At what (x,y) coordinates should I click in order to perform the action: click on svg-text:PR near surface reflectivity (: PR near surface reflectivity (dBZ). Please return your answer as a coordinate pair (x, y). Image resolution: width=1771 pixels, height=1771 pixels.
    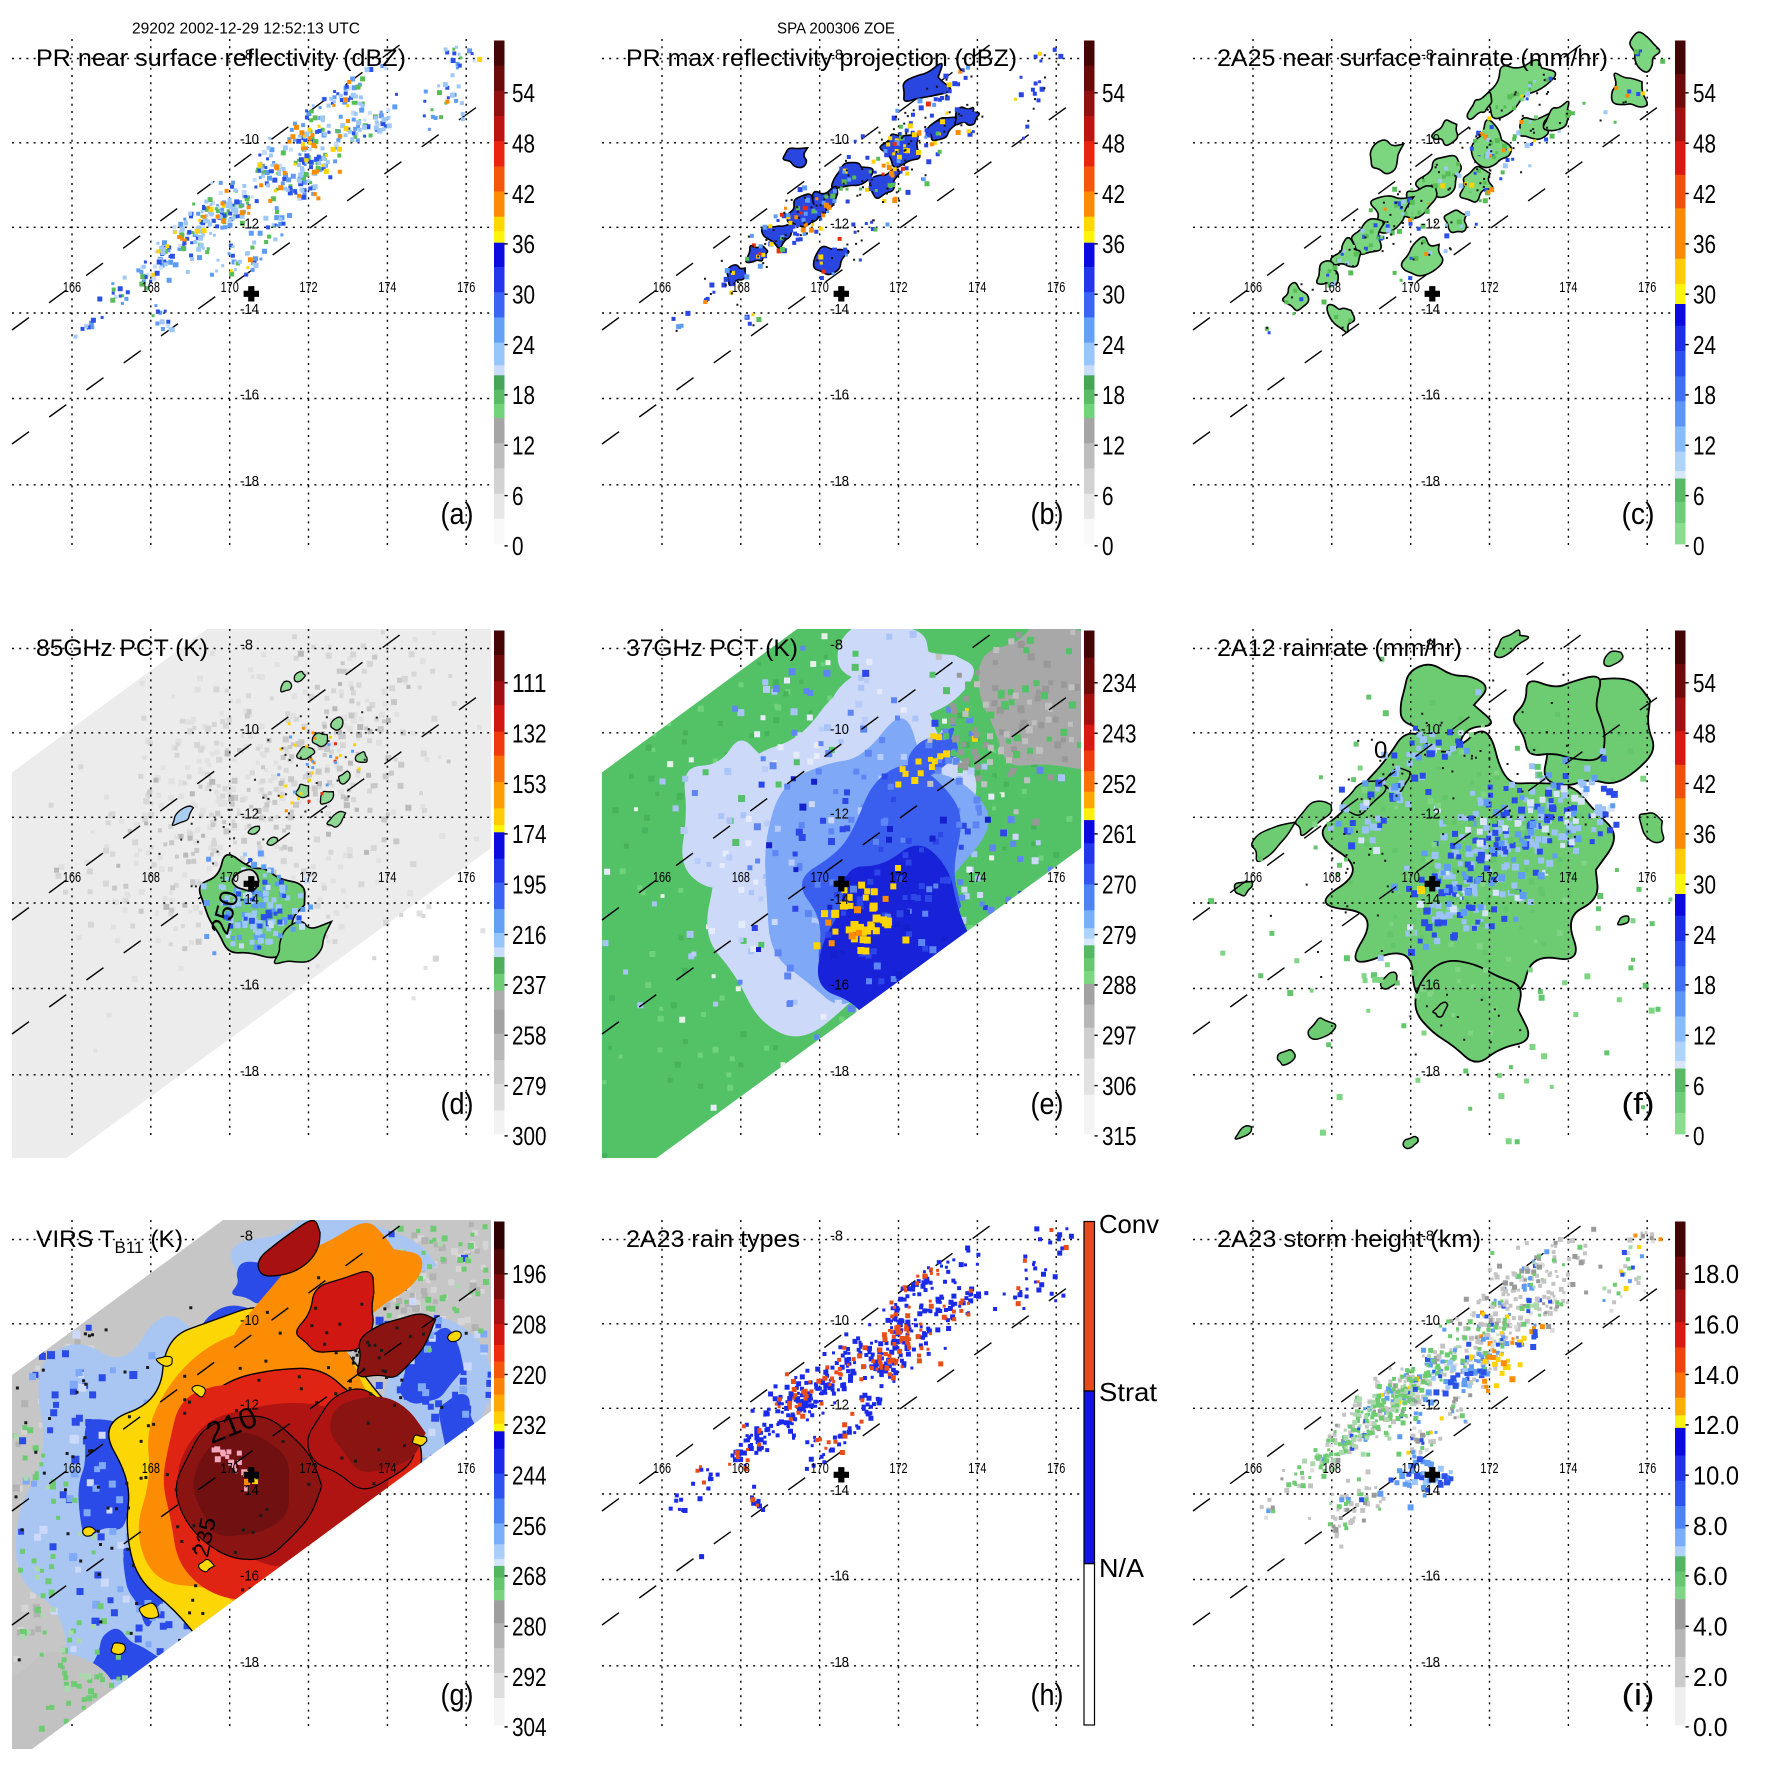
    Looking at the image, I should click on (221, 58).